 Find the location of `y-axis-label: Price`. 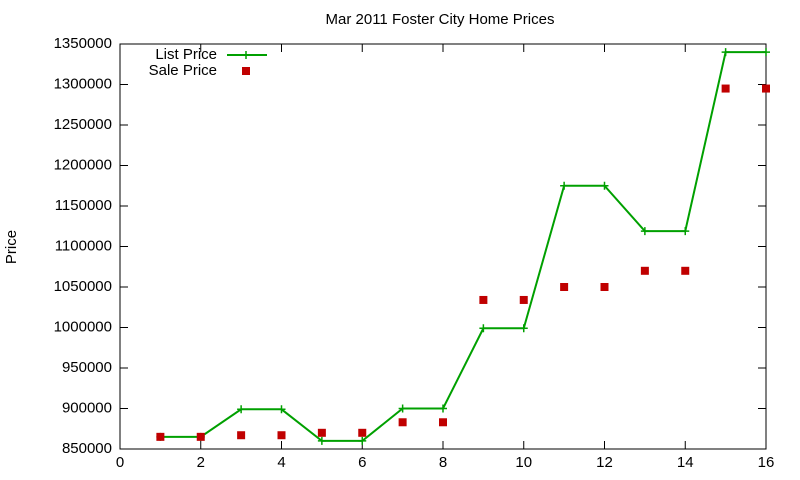

y-axis-label: Price is located at coordinates (11, 247).